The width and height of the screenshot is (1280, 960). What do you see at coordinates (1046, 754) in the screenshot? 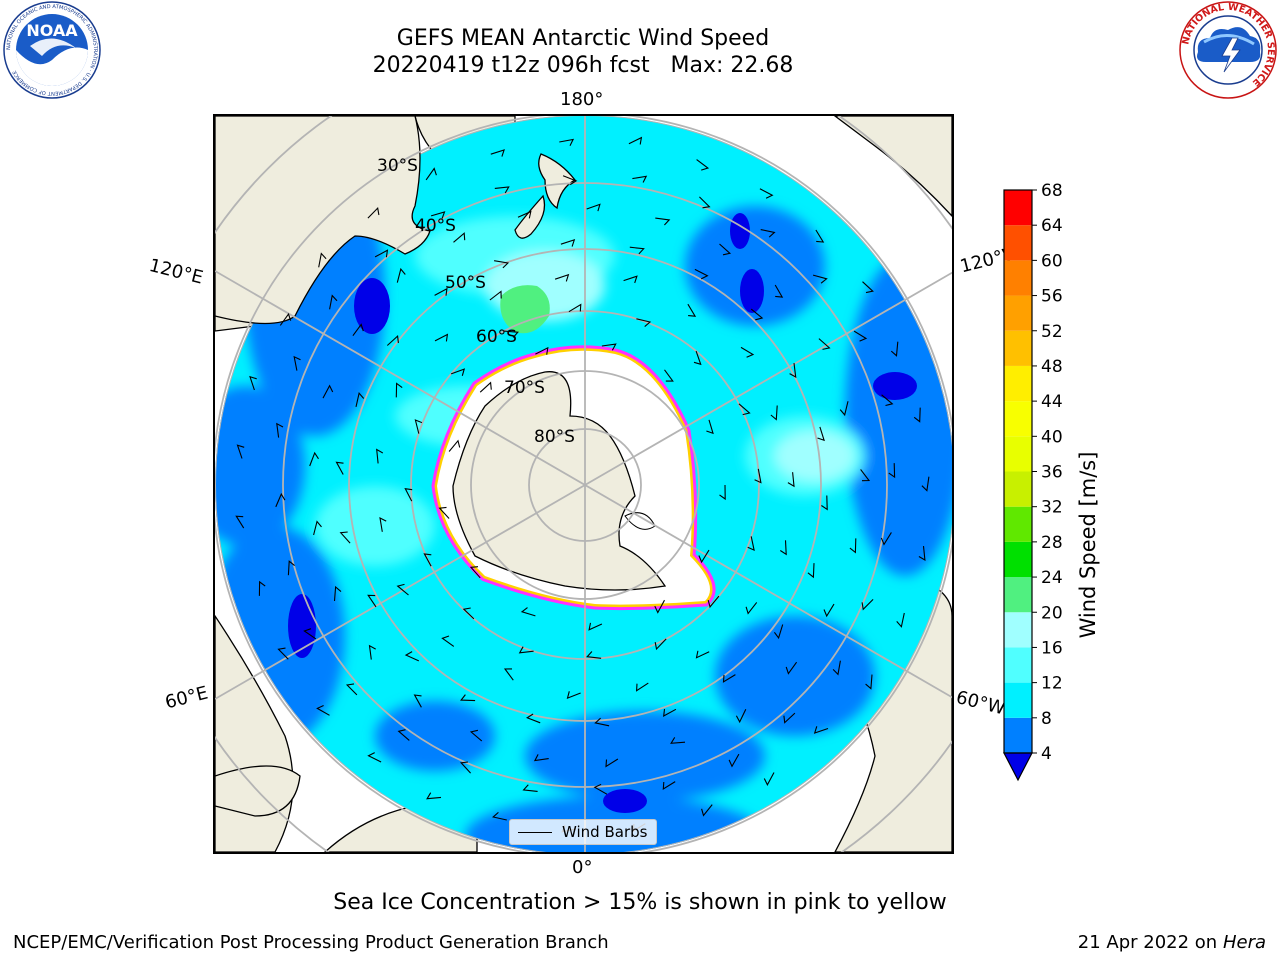
I see `colorbar-tick-label: 4` at bounding box center [1046, 754].